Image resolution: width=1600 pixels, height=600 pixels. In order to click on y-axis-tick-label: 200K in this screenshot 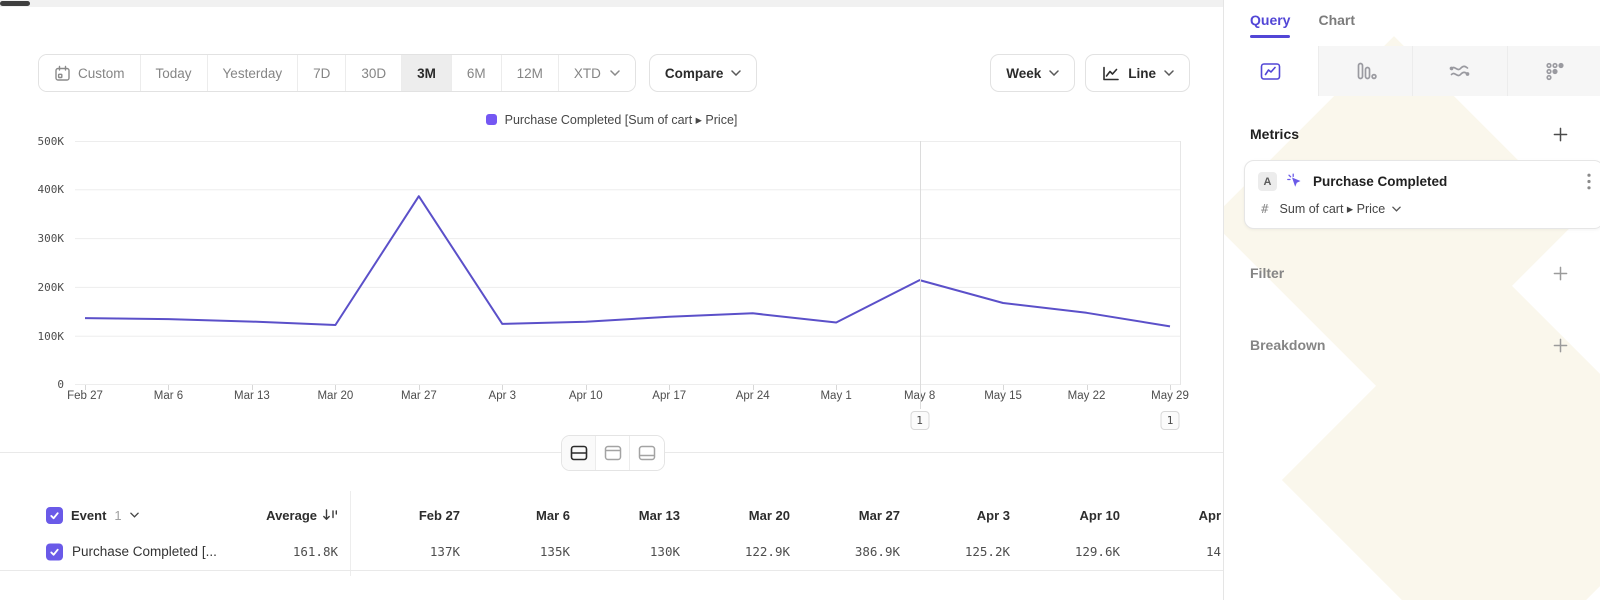, I will do `click(51, 287)`.